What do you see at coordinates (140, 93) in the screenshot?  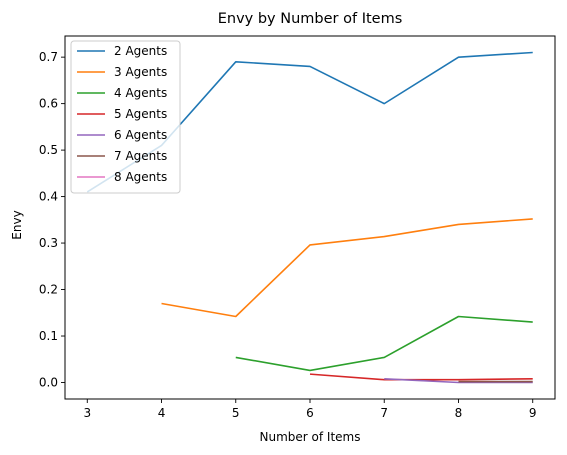 I see `legend-entry: 4 Agents` at bounding box center [140, 93].